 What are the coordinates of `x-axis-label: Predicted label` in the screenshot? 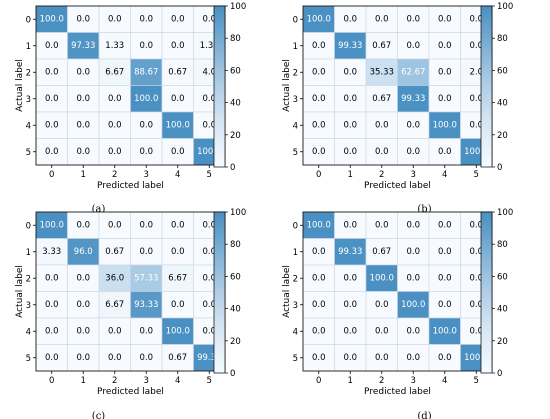 It's located at (397, 186).